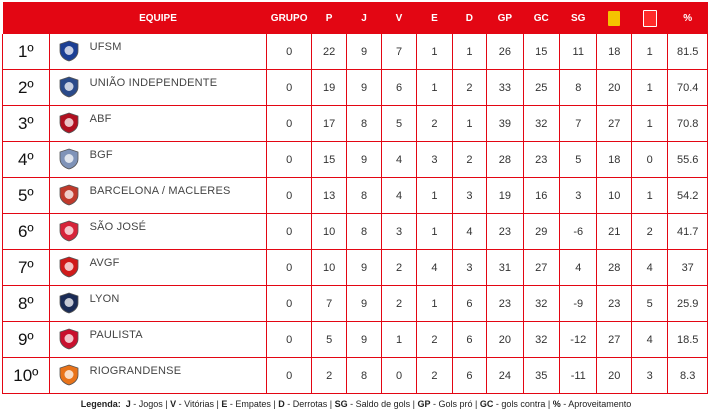 Image resolution: width=712 pixels, height=419 pixels. Describe the element at coordinates (687, 195) in the screenshot. I see `percentage-cell: 54.2` at that location.